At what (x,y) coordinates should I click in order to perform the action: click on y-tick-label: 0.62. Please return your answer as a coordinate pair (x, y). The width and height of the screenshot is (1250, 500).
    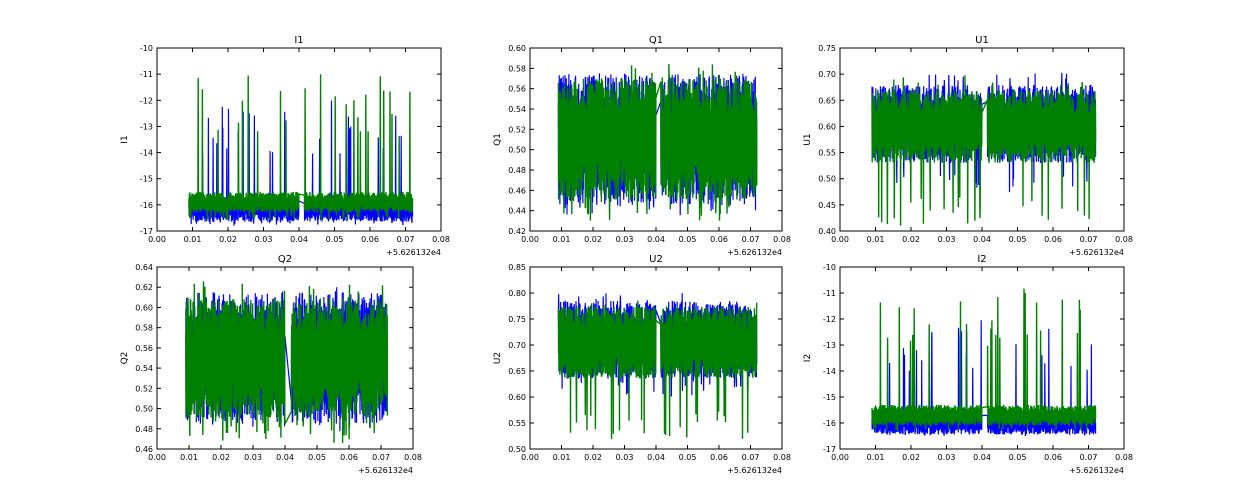
    Looking at the image, I should click on (144, 287).